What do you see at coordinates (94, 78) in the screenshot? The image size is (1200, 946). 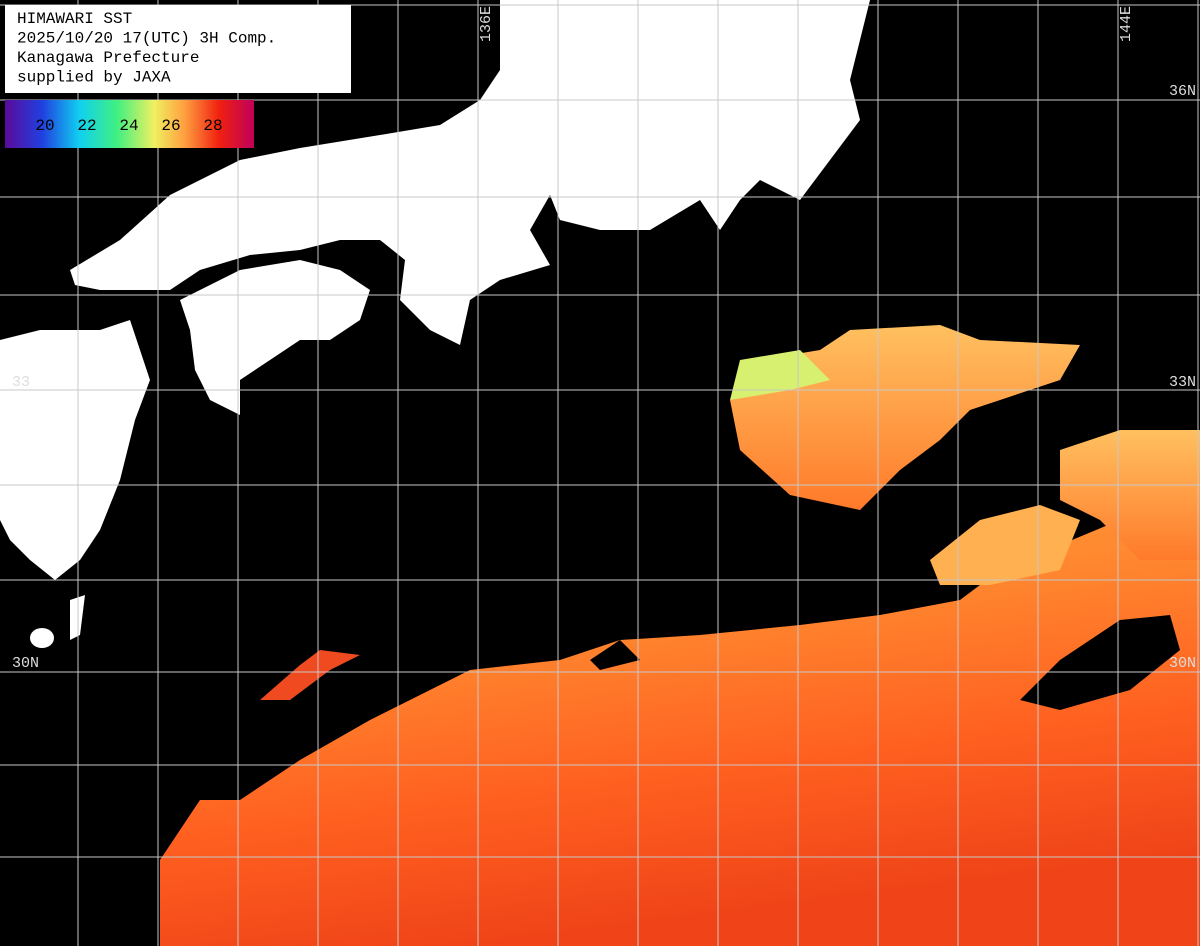 I see `header-line: supplied by JAXA` at bounding box center [94, 78].